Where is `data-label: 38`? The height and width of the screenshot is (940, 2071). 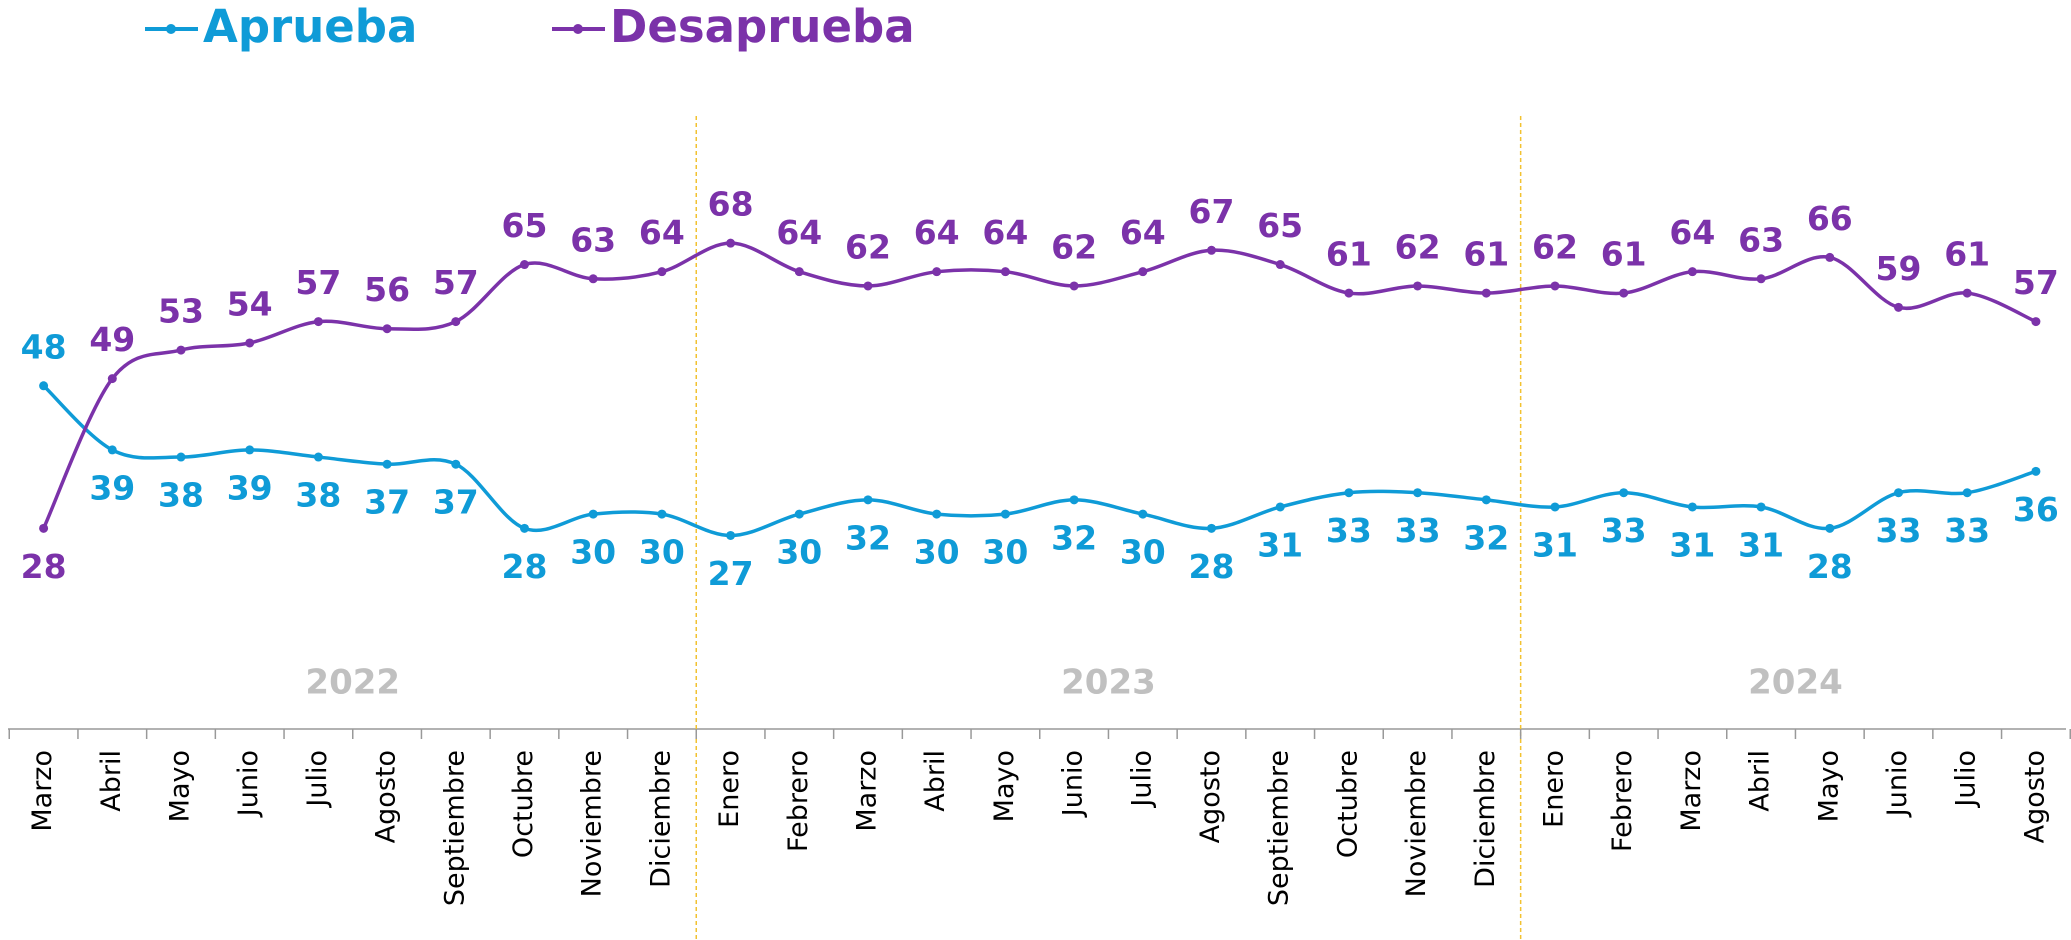 data-label: 38 is located at coordinates (181, 495).